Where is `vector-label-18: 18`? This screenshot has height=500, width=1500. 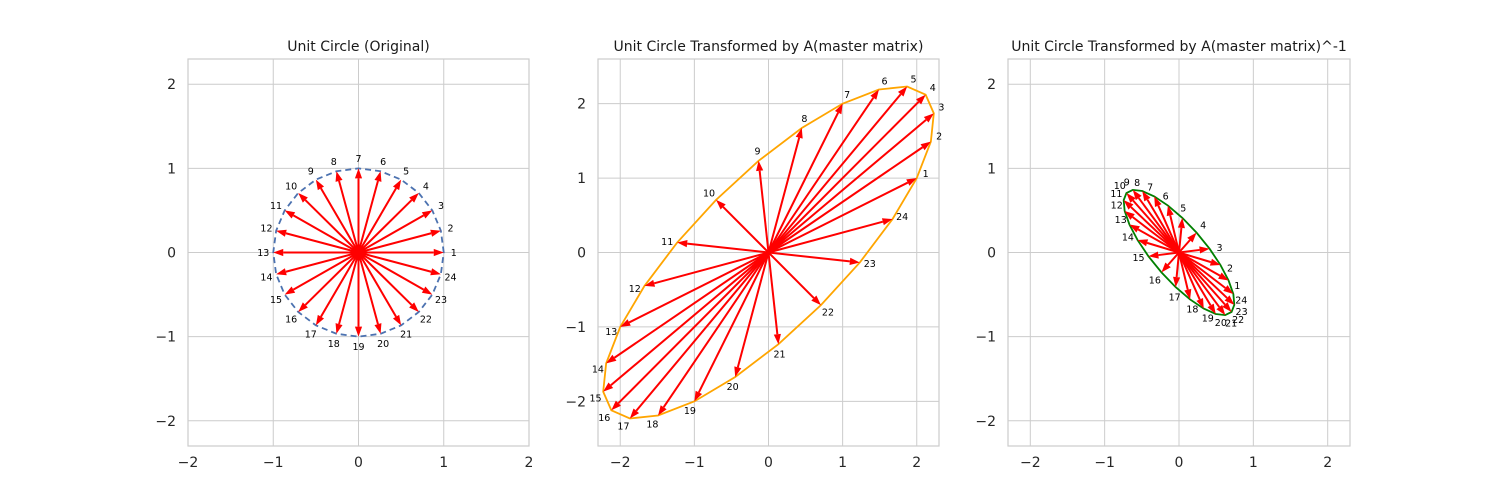
vector-label-18: 18 is located at coordinates (652, 424).